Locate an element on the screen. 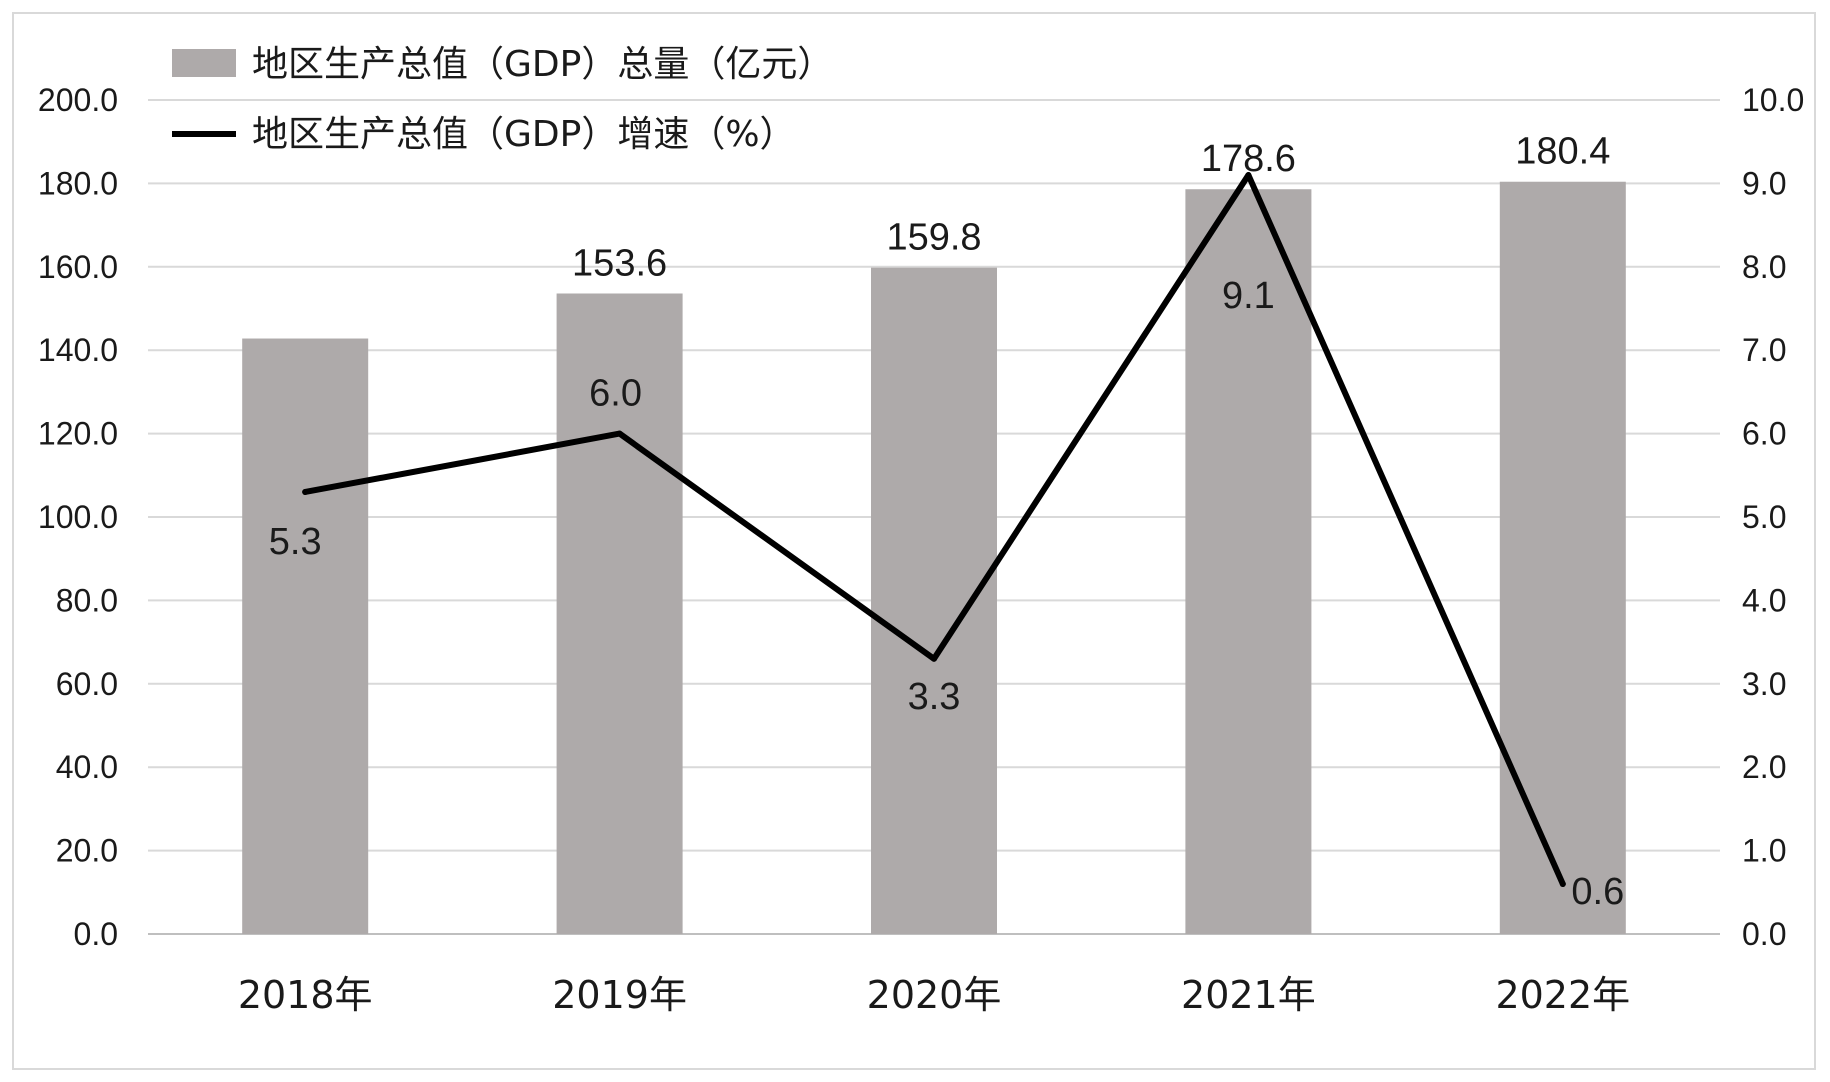 This screenshot has width=1830, height=1082. left-tick-label: 60.0 is located at coordinates (87, 684).